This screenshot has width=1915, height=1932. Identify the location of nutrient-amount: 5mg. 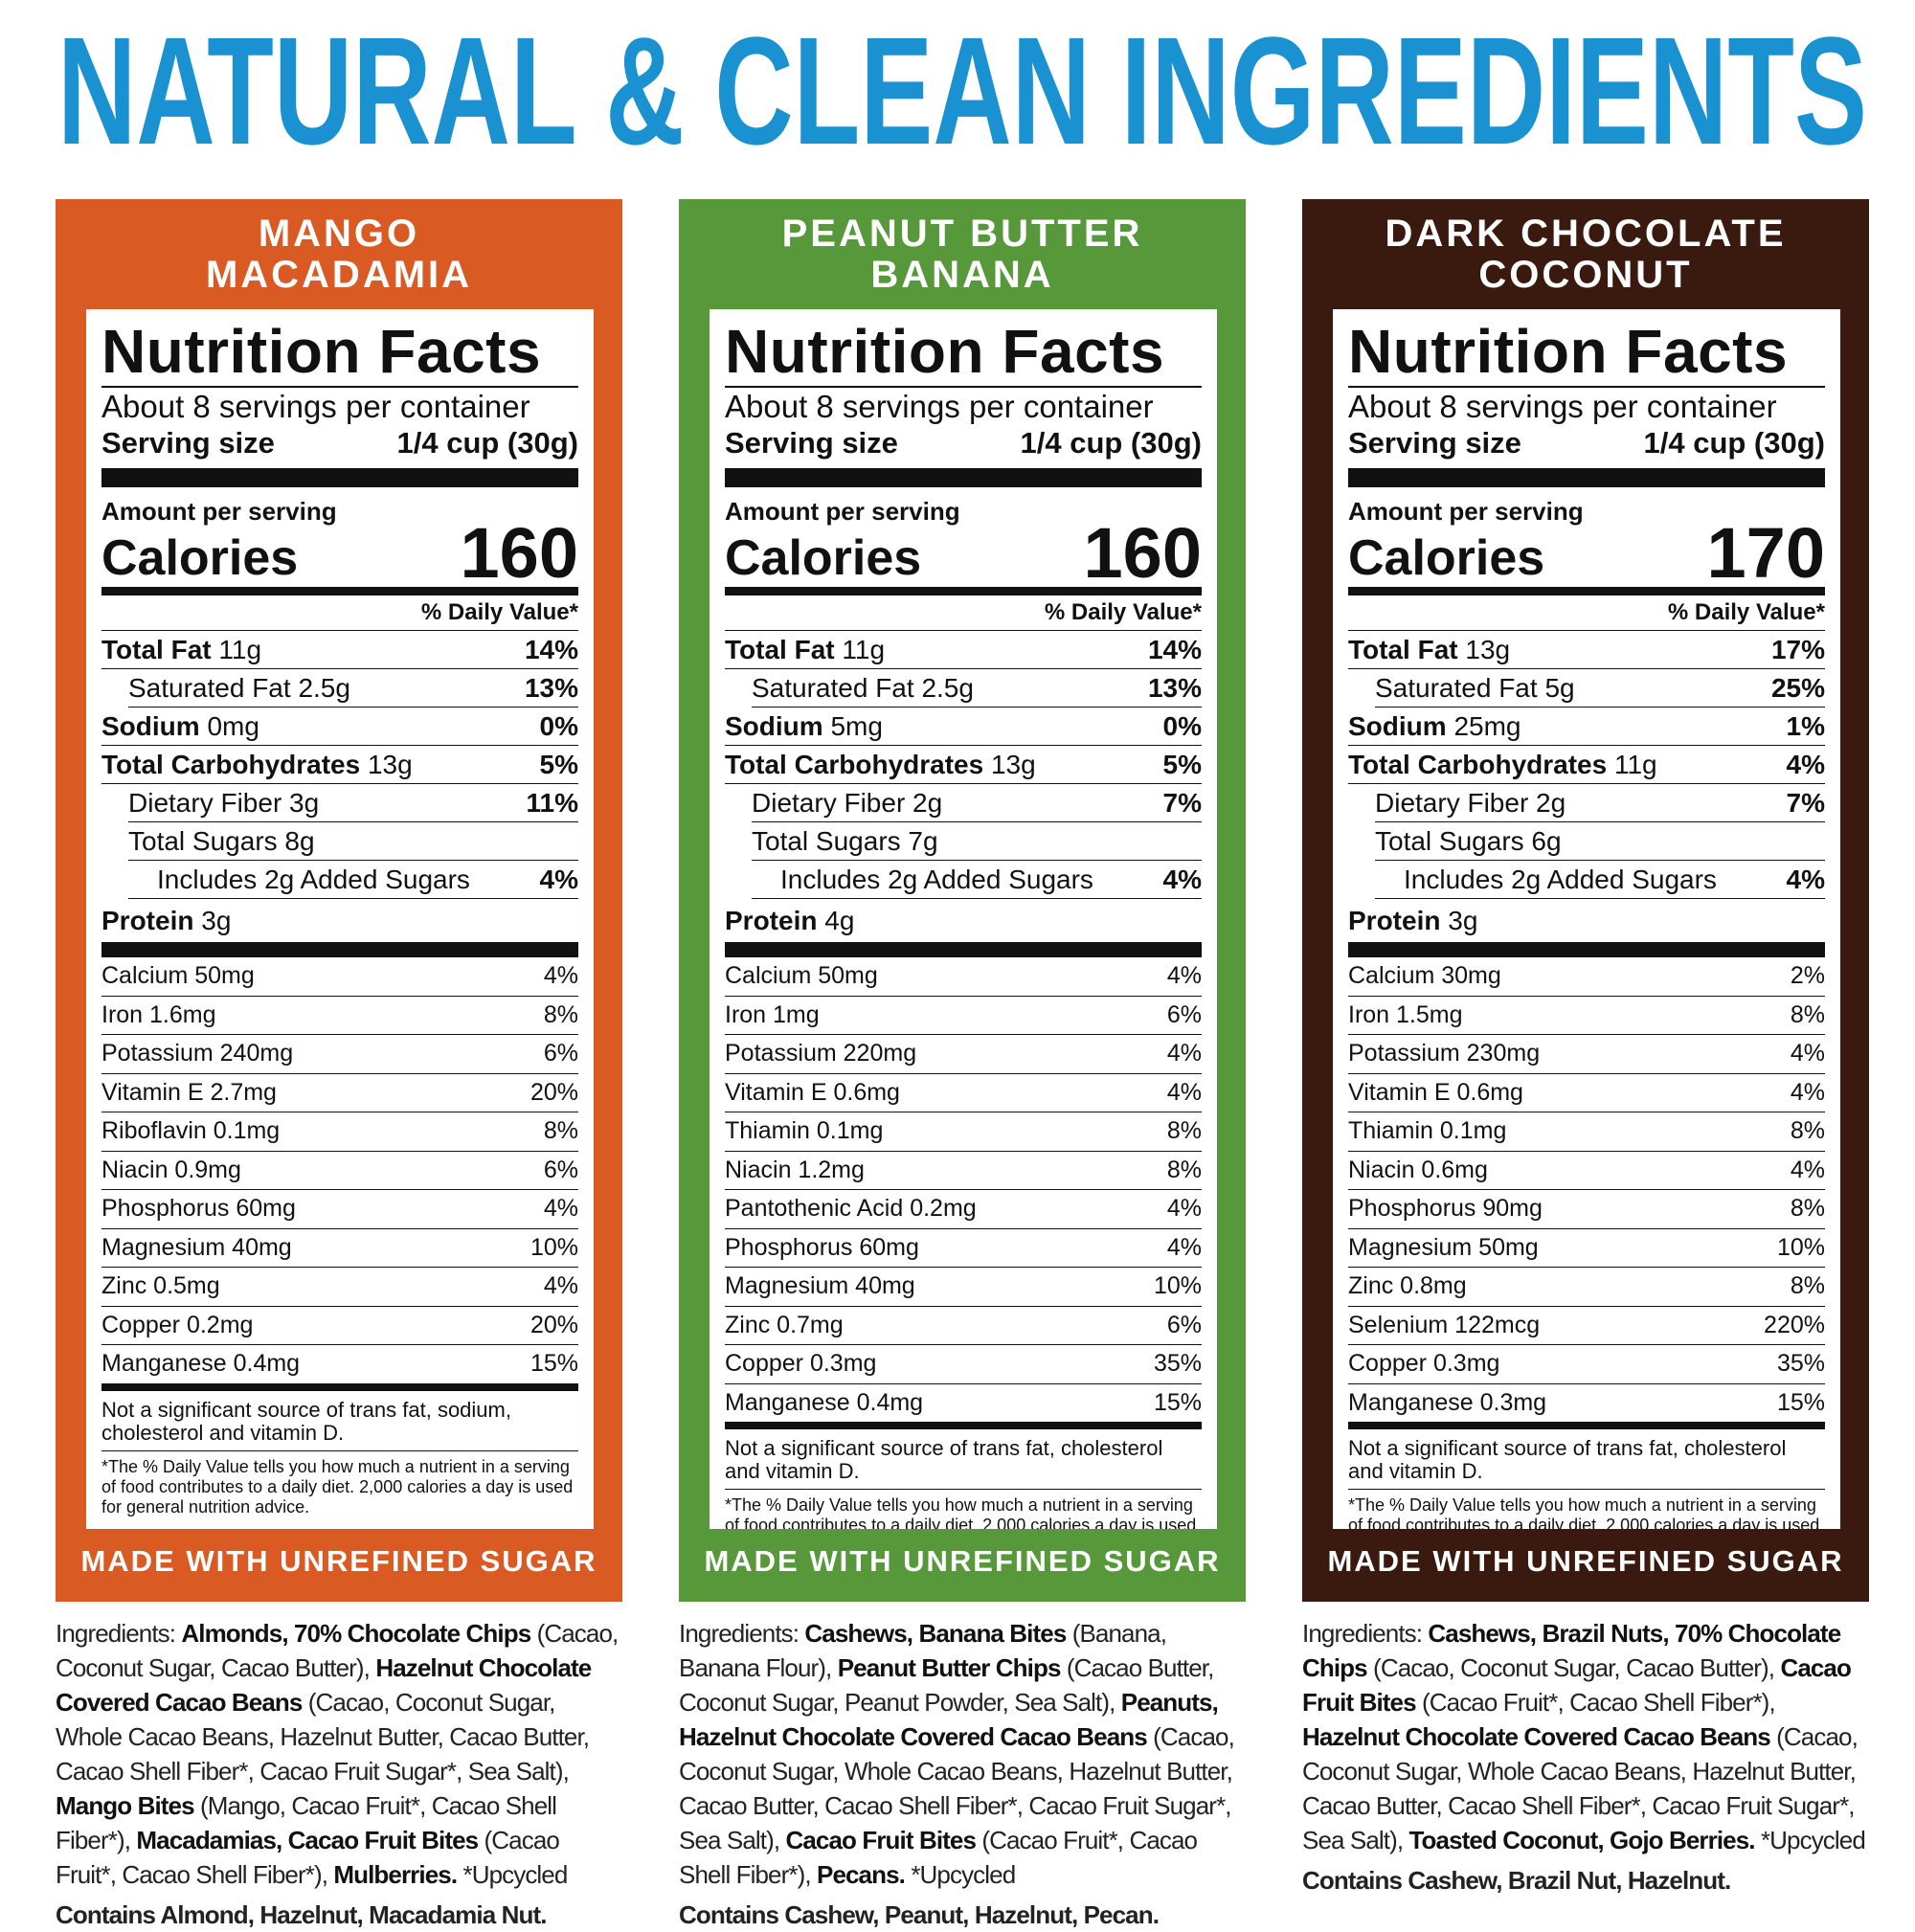
(857, 726).